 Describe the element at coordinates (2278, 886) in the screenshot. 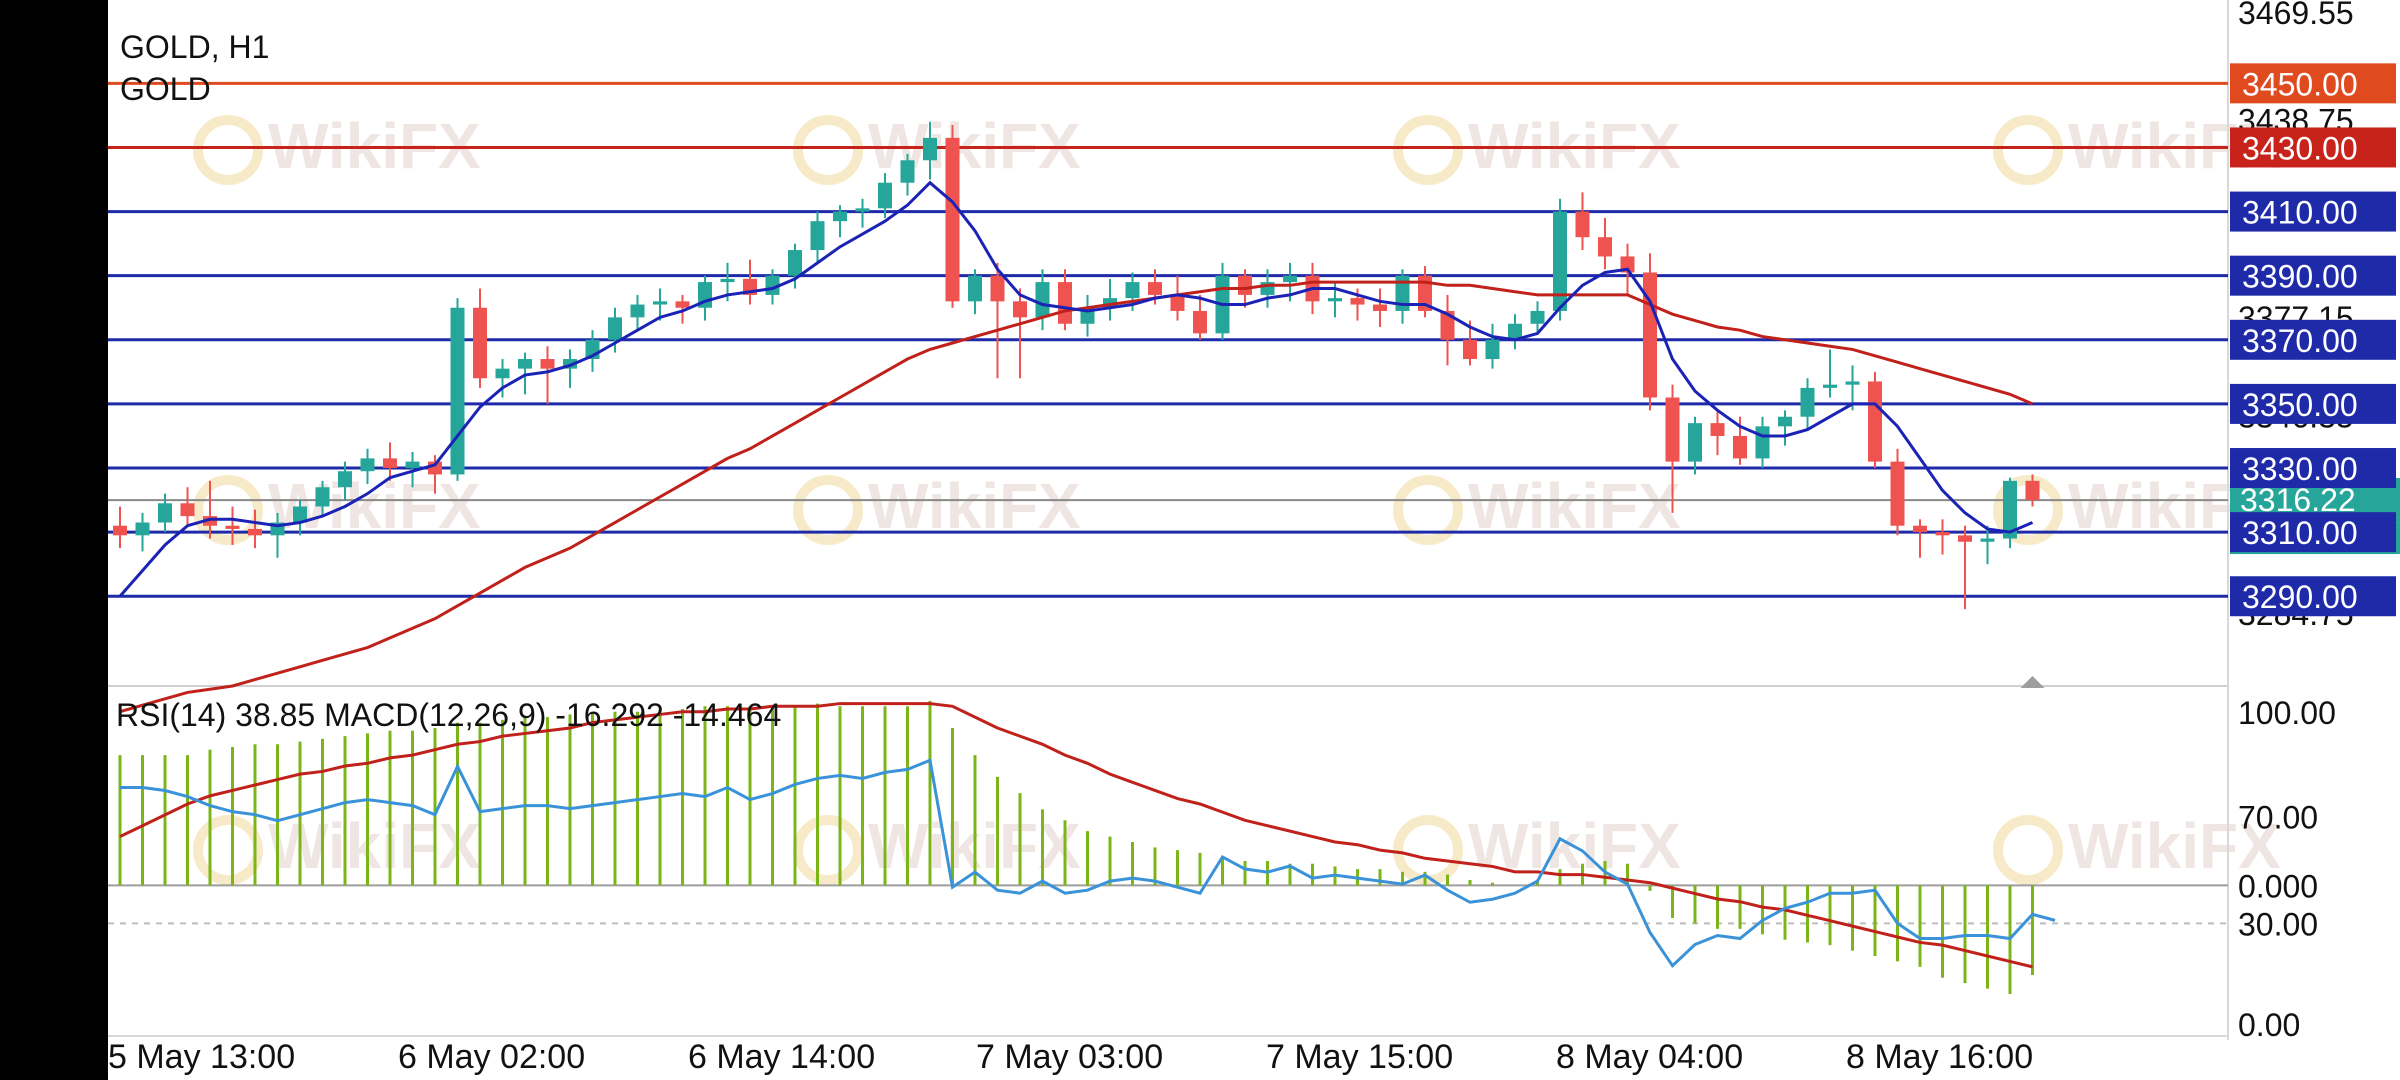

I see `indicator-axis-label: 0.000` at that location.